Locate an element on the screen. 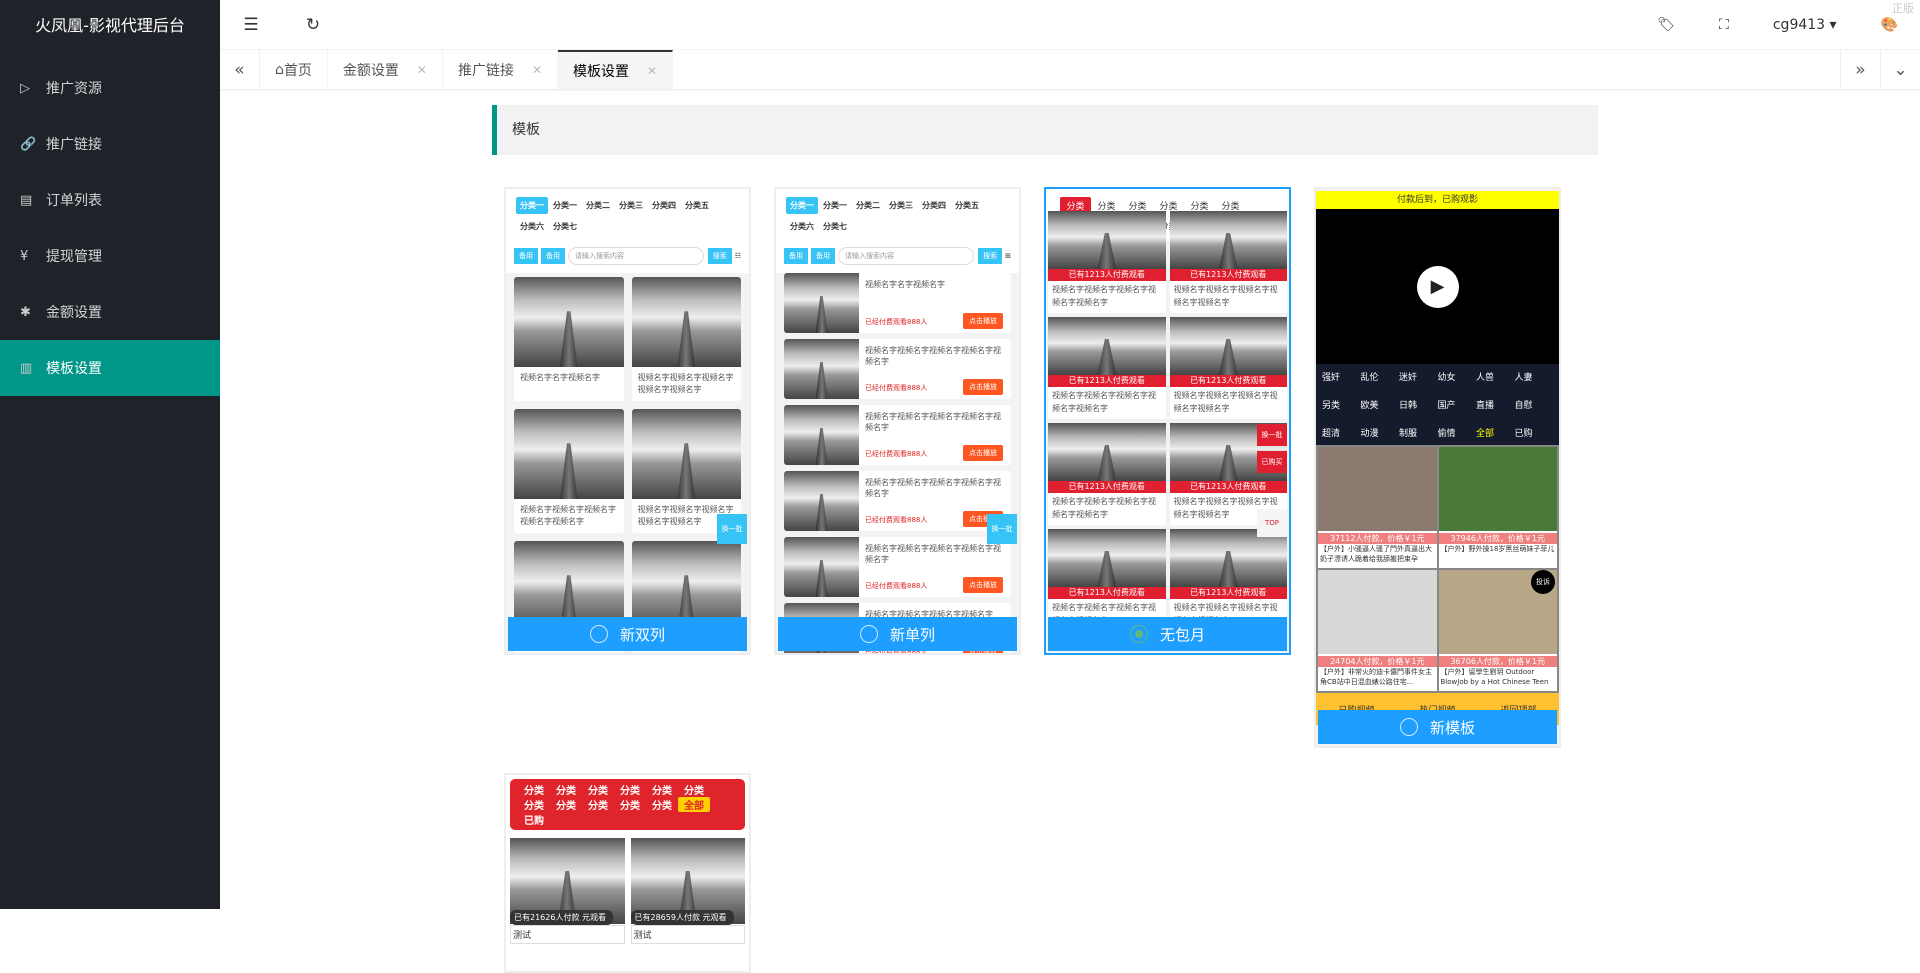 The image size is (1920, 973). sidebar-item-4: ✱ 金额设置 is located at coordinates (110, 312).